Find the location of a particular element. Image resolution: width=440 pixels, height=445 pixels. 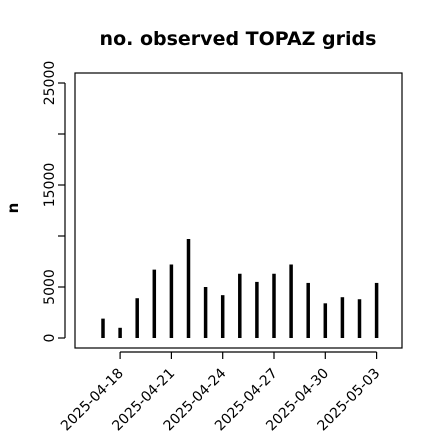

chart-title: no. observed TOPAZ grids is located at coordinates (238, 39).